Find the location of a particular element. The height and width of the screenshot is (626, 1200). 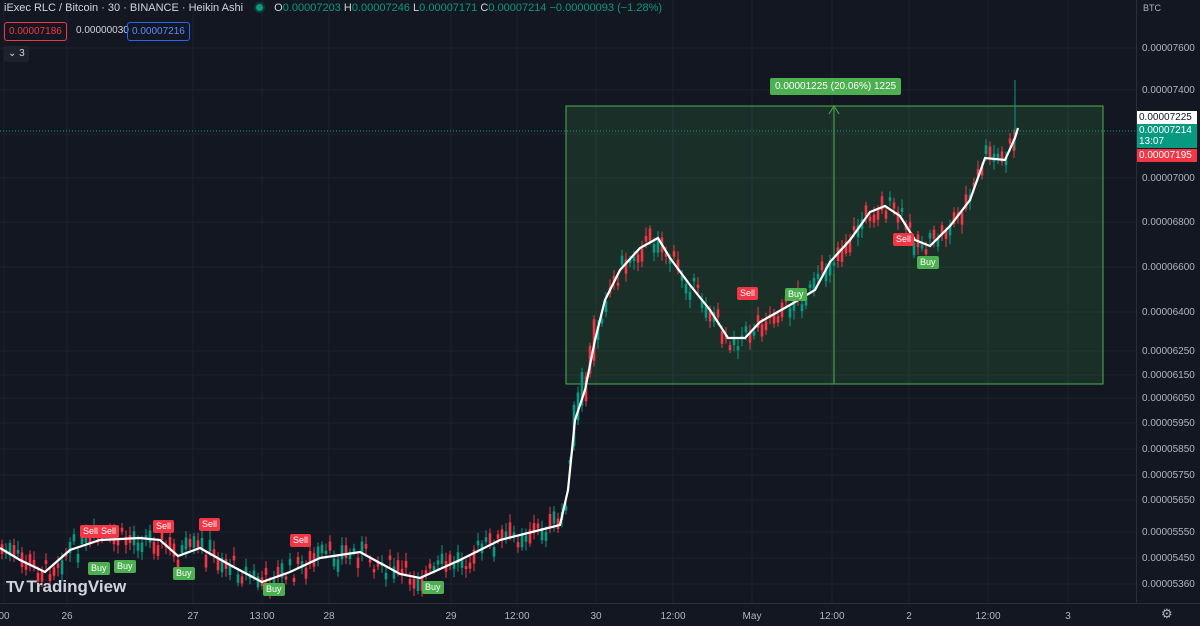

buy-quote-button: 0.00007216 is located at coordinates (158, 31).